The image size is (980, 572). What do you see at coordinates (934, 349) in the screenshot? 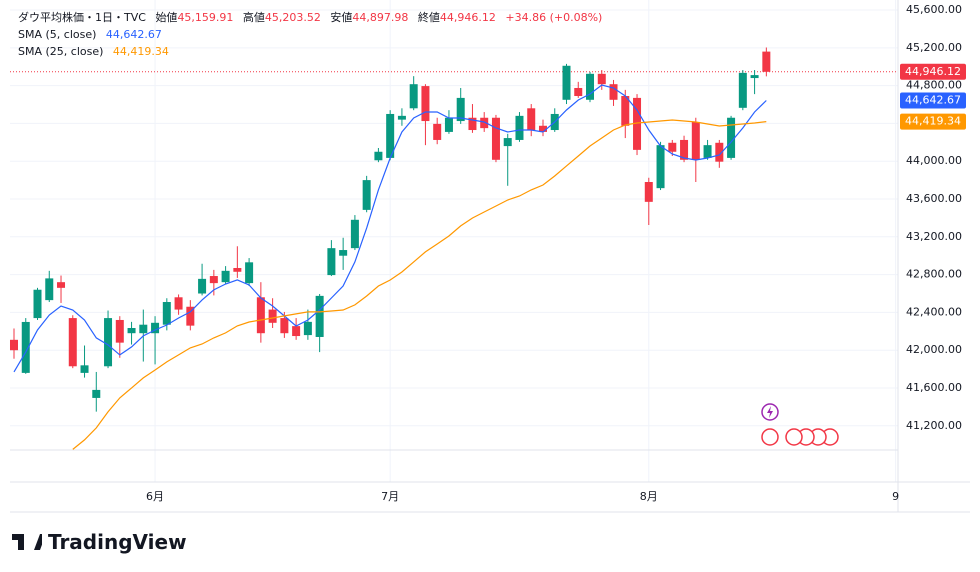
I see `y-tick-label: 42,000.00` at bounding box center [934, 349].